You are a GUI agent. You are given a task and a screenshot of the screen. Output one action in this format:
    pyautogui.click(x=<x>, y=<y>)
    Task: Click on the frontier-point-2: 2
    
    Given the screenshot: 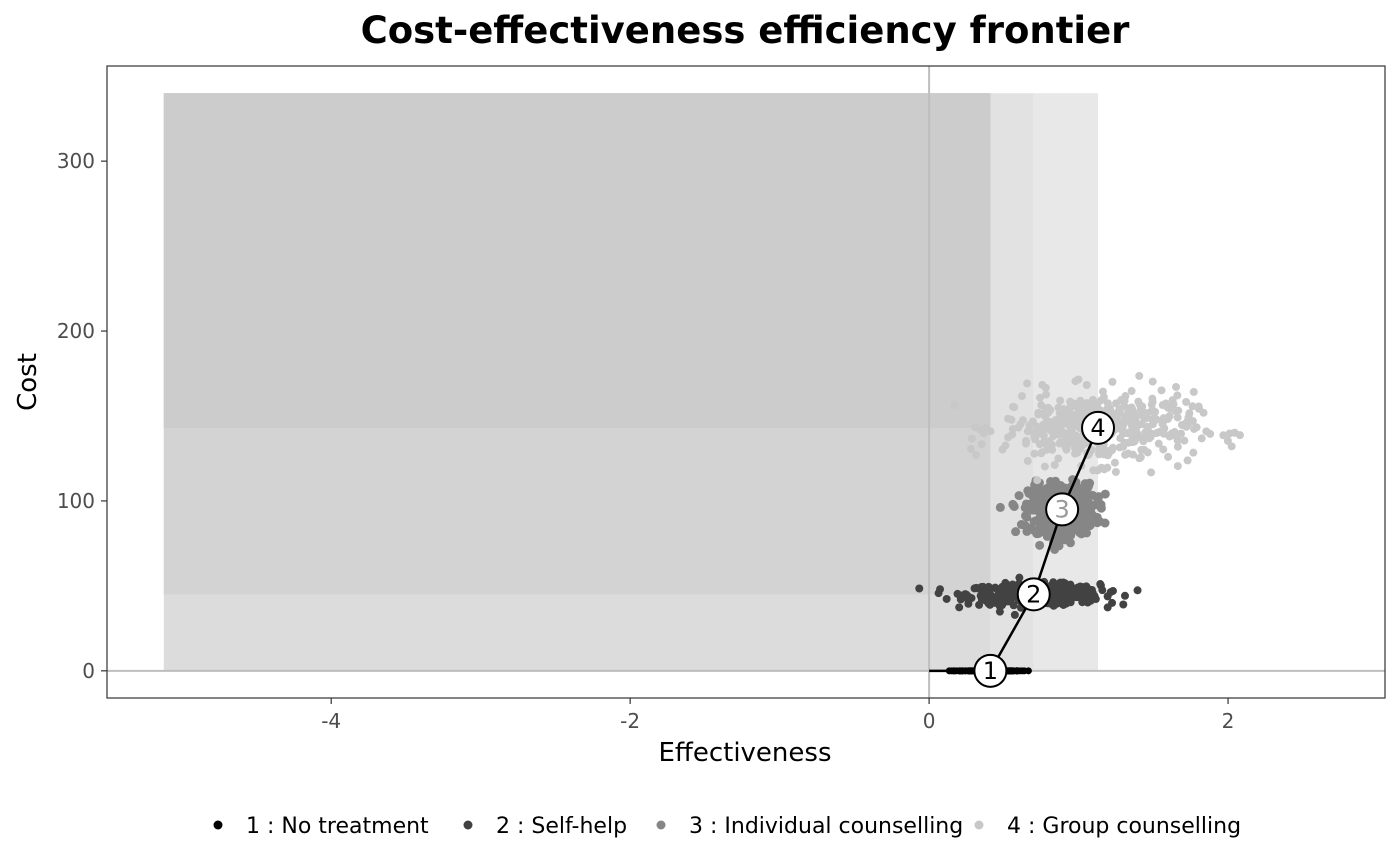 What is the action you would take?
    pyautogui.click(x=1033, y=594)
    